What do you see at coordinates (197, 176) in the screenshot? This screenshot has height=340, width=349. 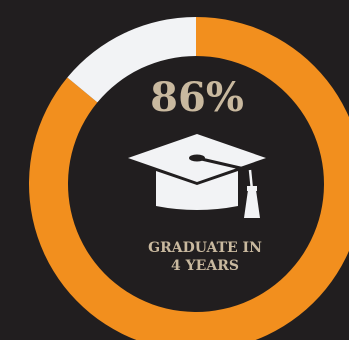 I see `graduation-cap-icon` at bounding box center [197, 176].